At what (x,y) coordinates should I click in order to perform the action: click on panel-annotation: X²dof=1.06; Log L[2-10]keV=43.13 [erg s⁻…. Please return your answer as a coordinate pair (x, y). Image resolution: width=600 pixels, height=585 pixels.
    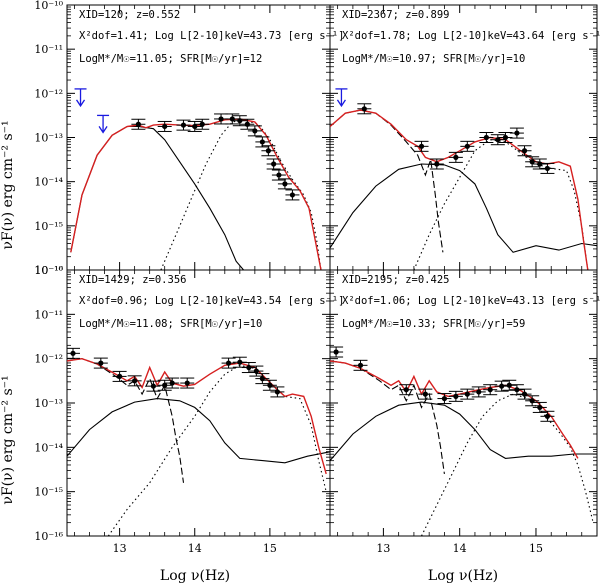
    Looking at the image, I should click on (471, 301).